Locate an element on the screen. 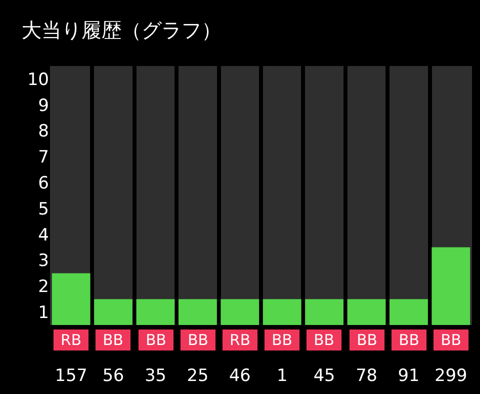  y-tick-label: 9 is located at coordinates (43, 106).